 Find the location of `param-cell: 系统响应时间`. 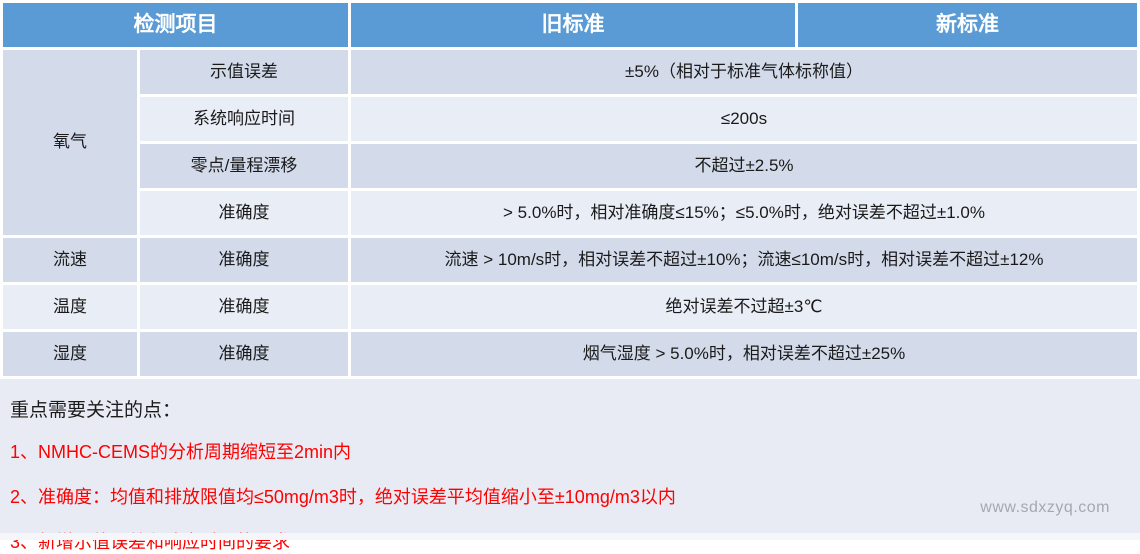

param-cell: 系统响应时间 is located at coordinates (244, 119).